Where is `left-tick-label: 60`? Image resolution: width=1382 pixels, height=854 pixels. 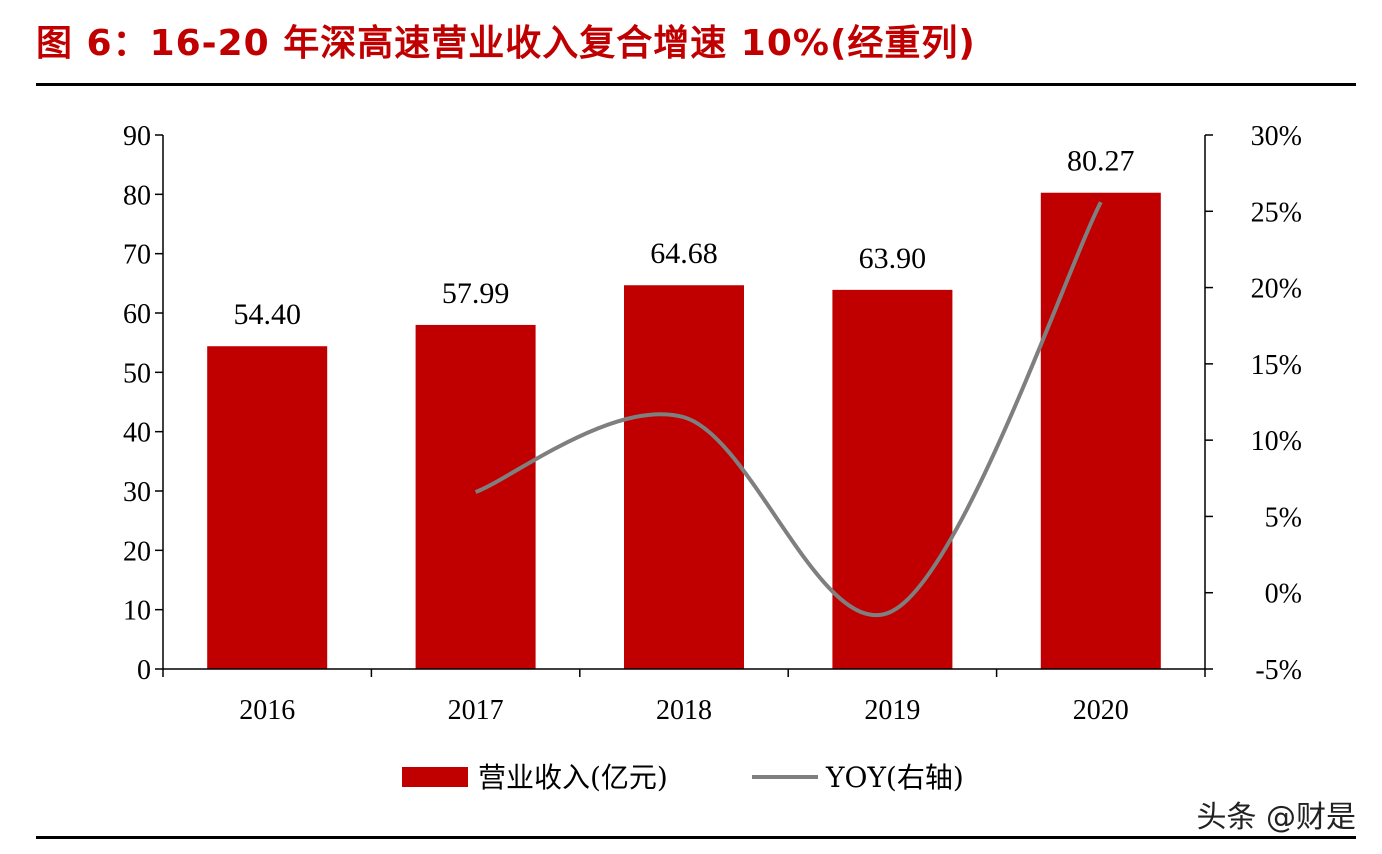
left-tick-label: 60 is located at coordinates (137, 314).